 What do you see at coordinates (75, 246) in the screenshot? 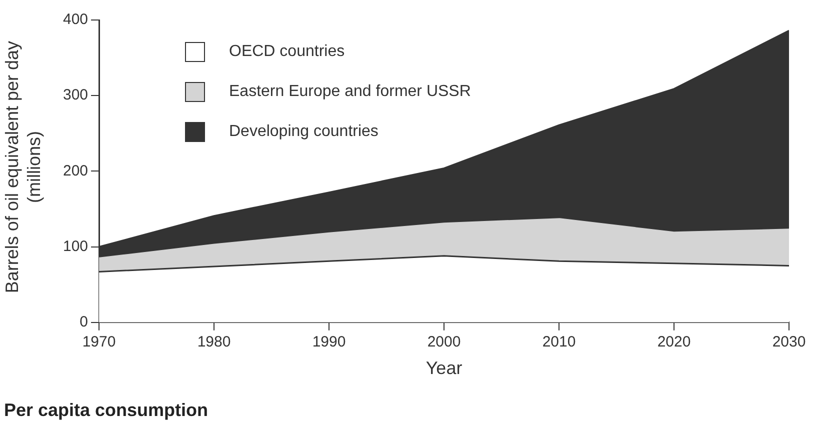
I see `y-tick-label: 100` at bounding box center [75, 246].